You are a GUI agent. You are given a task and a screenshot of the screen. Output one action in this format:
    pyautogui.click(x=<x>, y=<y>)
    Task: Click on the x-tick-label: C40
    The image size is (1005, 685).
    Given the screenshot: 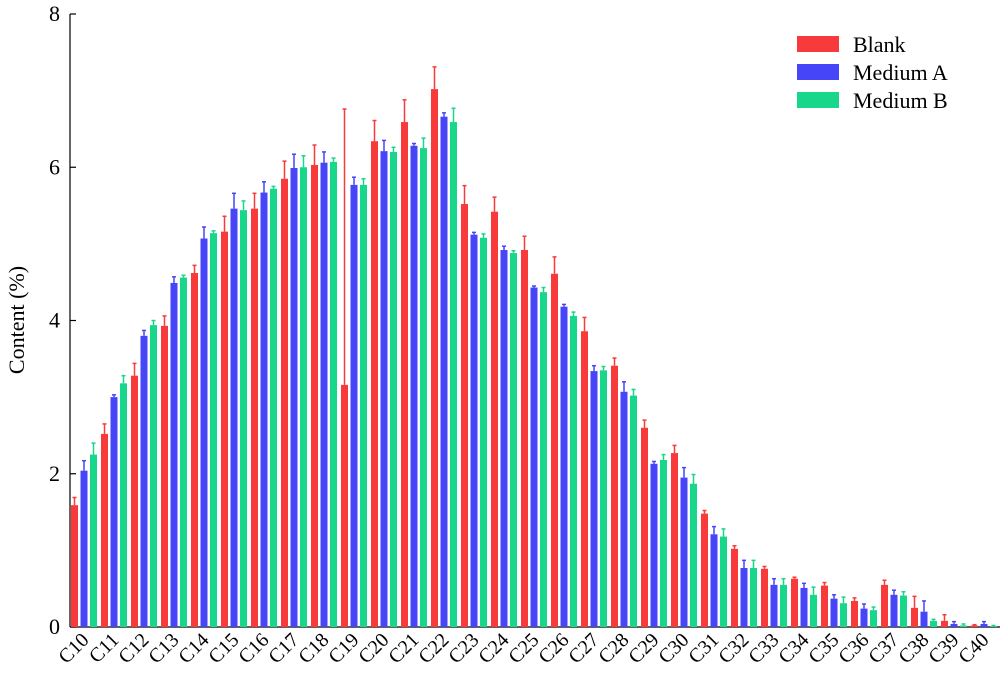 What is the action you would take?
    pyautogui.click(x=973, y=648)
    